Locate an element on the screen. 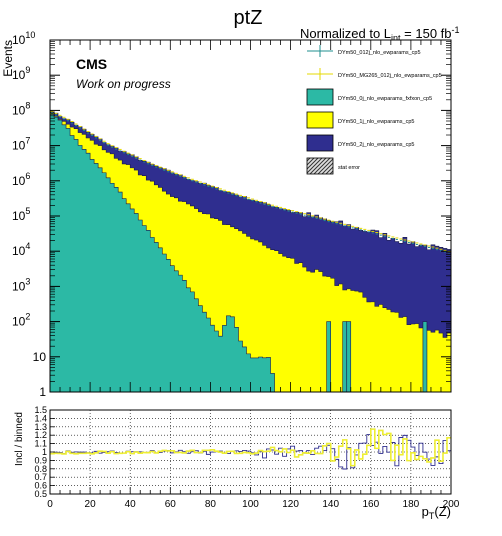 This screenshot has width=502, height=536. ratio-x-tick-label: 20 is located at coordinates (91, 504).